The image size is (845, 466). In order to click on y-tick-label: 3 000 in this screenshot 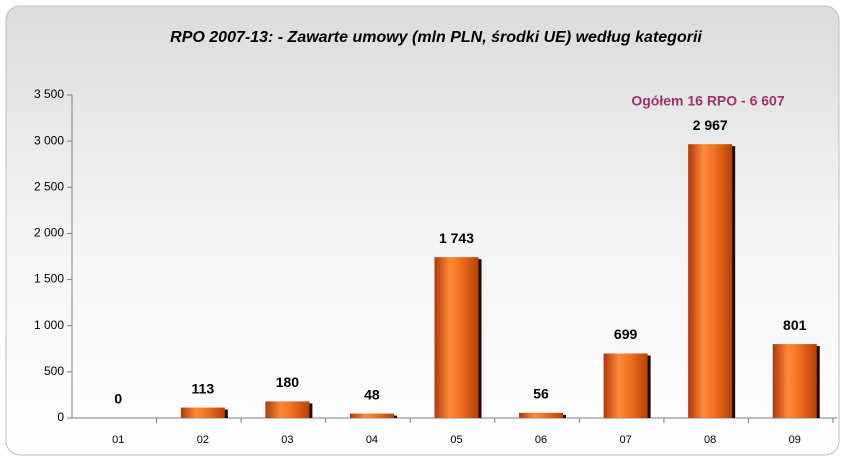, I will do `click(49, 140)`.